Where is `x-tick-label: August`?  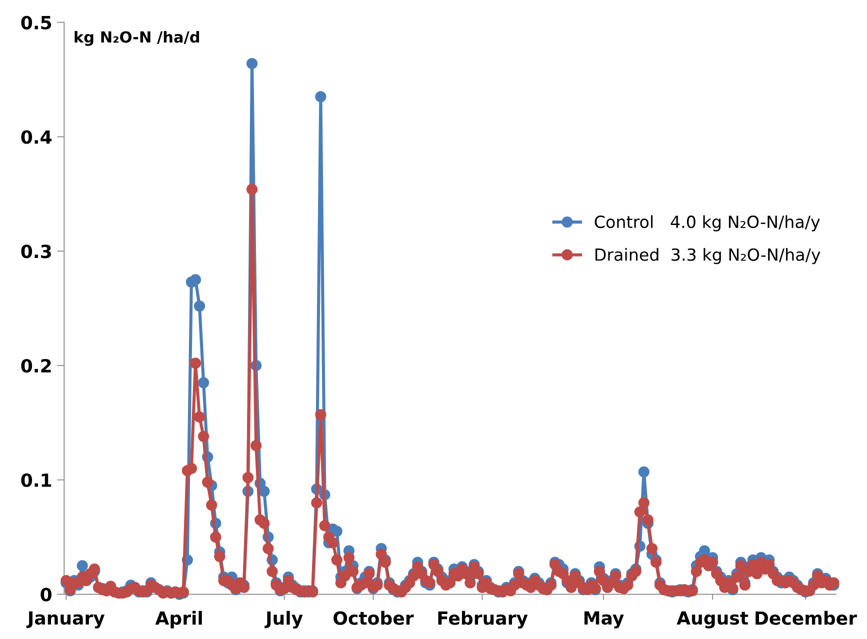
x-tick-label: August is located at coordinates (712, 619).